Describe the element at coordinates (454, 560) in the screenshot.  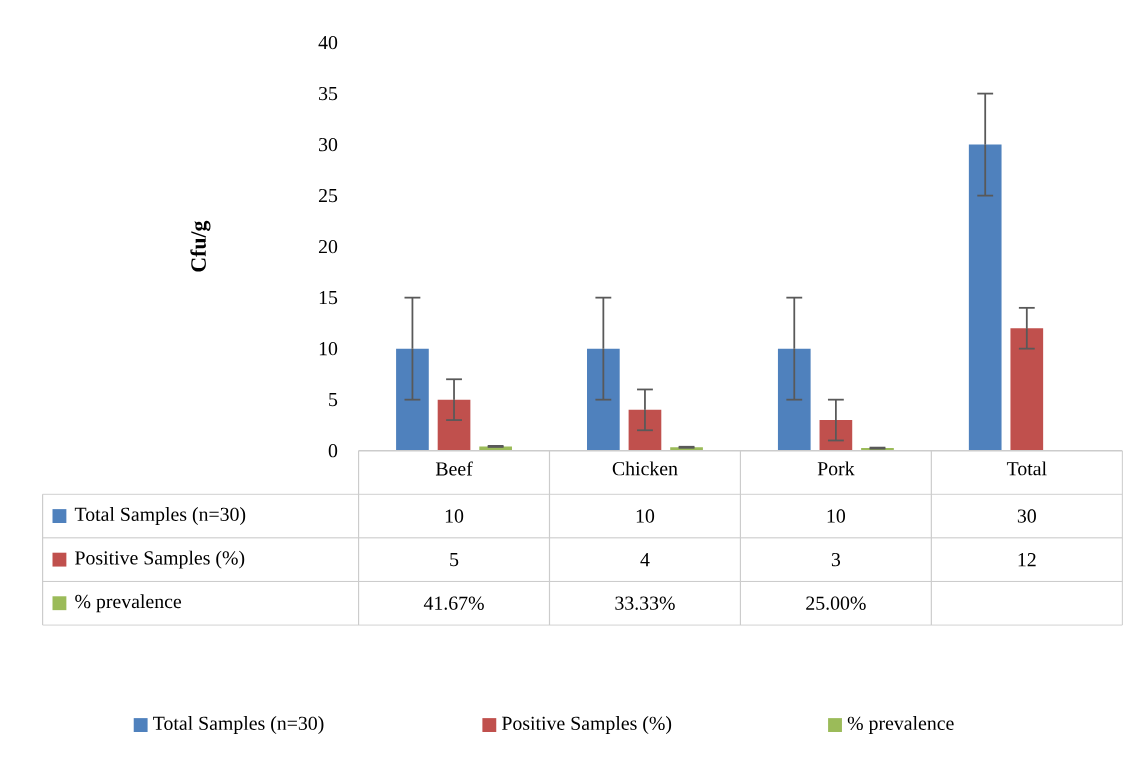
I see `data-label: 5` at that location.